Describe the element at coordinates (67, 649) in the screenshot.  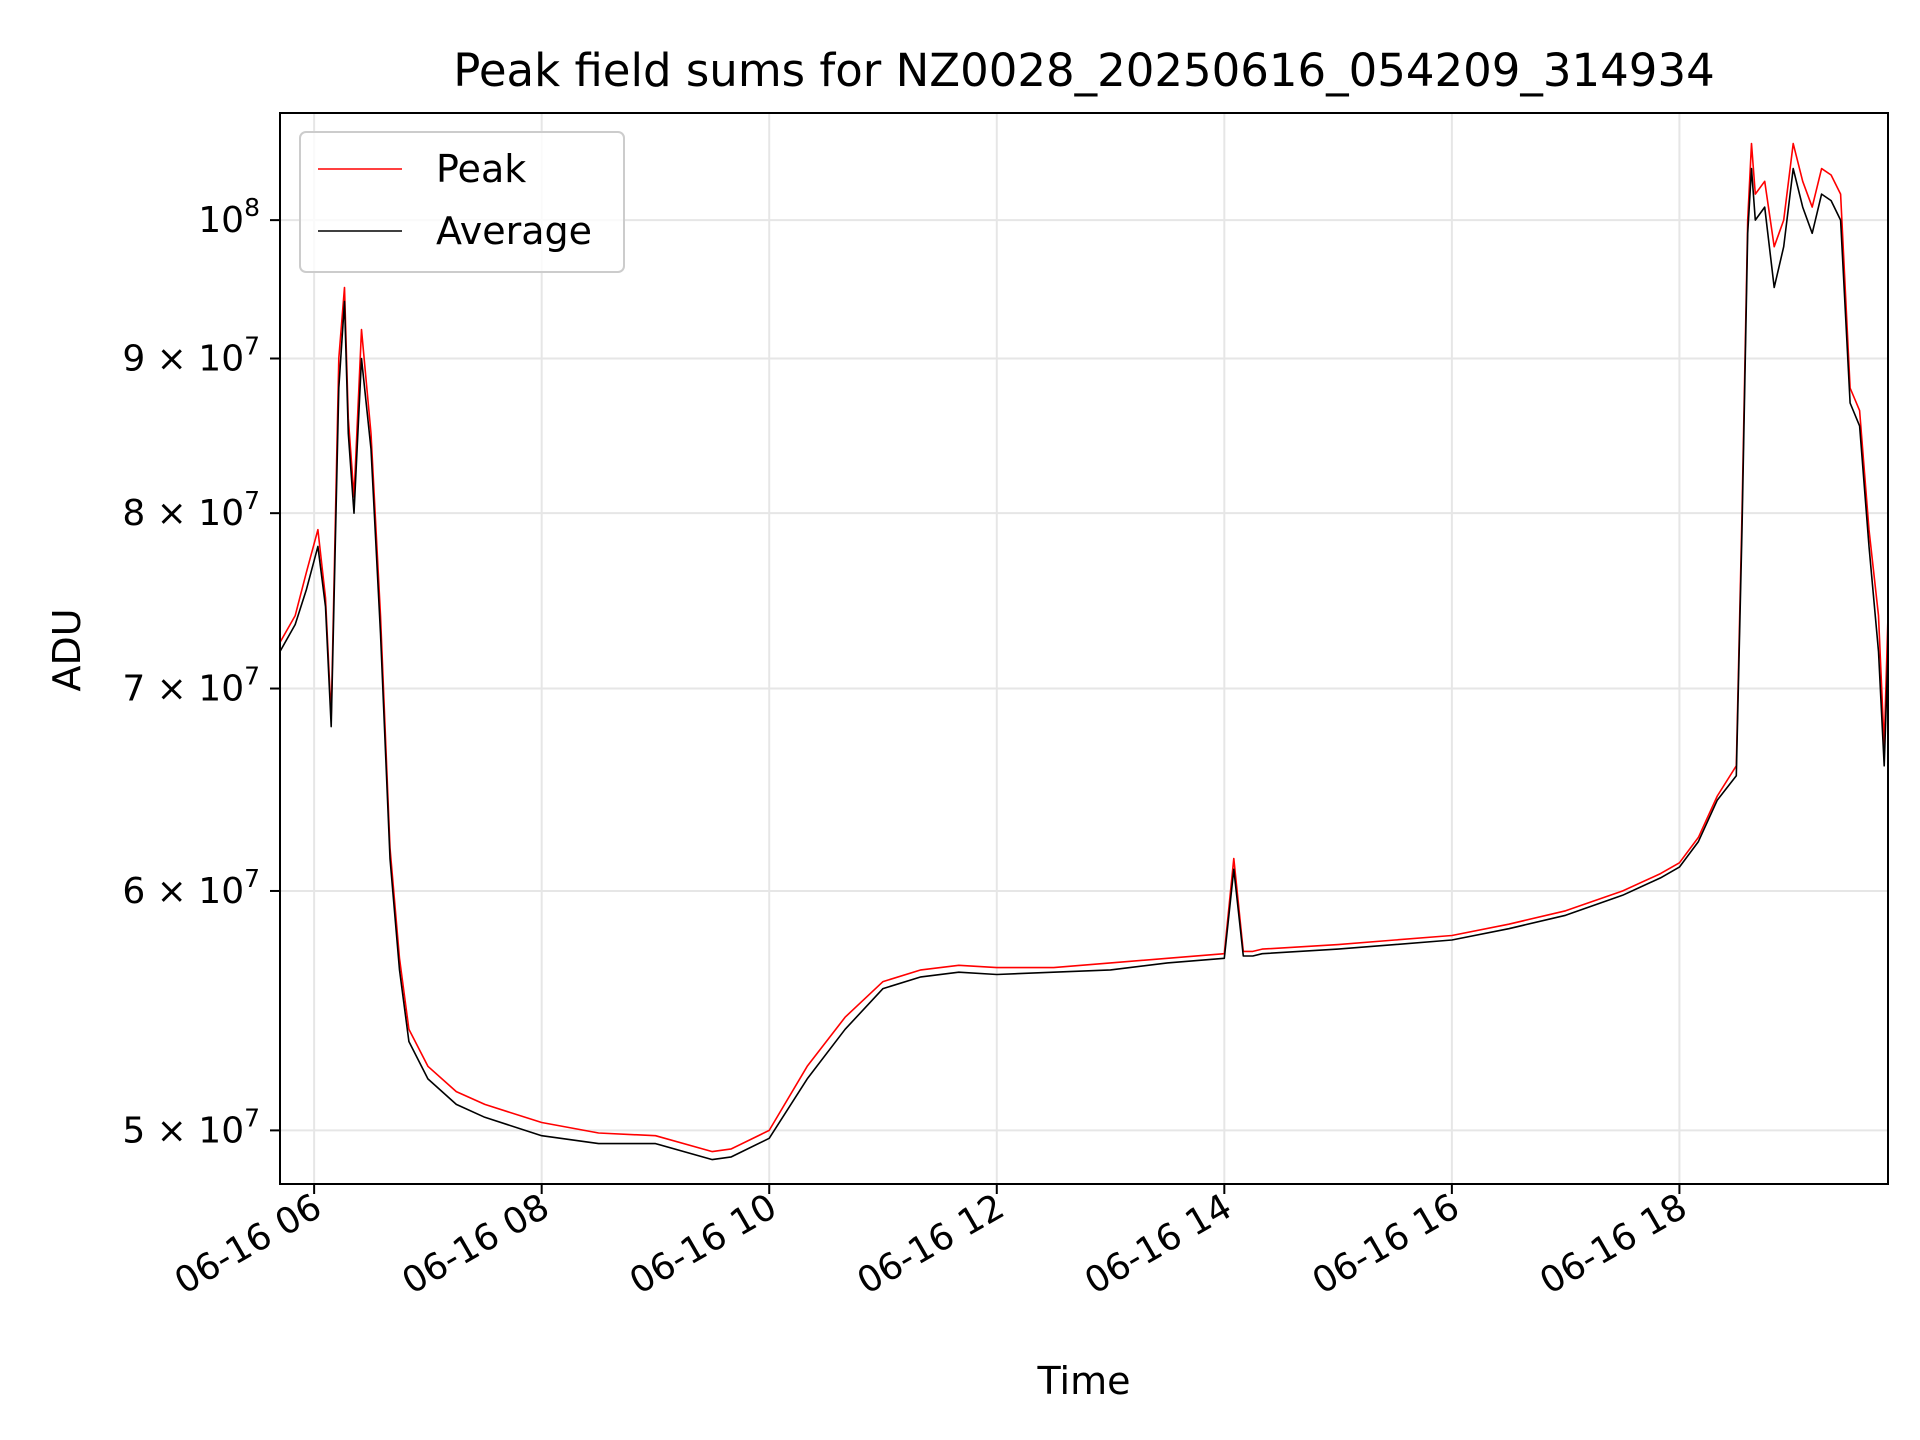
I see `y-axis-label: ADU` at that location.